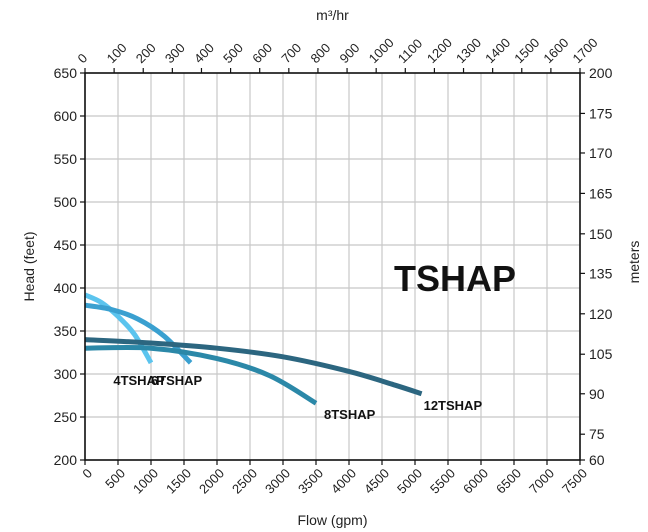 This screenshot has height=532, width=648. I want to click on x-tick-label: 4000, so click(343, 481).